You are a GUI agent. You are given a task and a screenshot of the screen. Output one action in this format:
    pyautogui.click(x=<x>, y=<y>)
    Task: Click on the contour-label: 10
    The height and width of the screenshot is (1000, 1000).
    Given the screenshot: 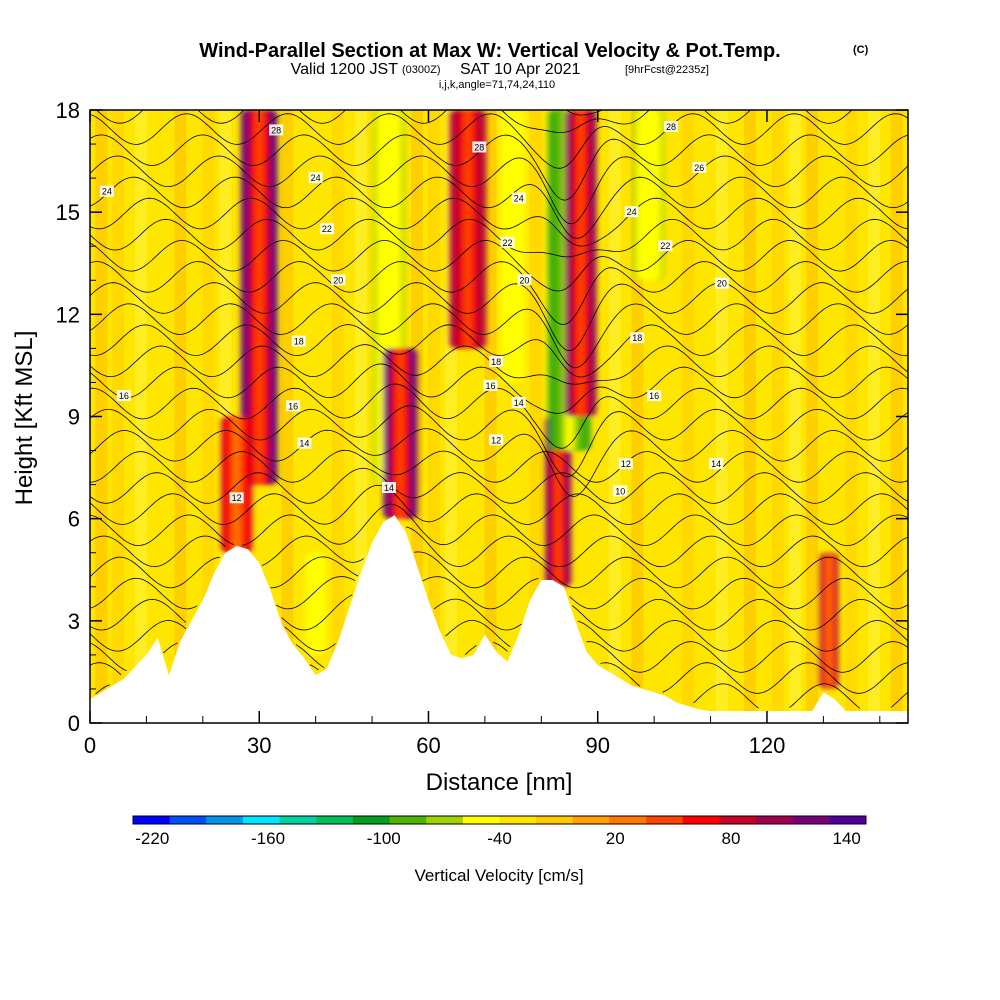 What is the action you would take?
    pyautogui.click(x=620, y=491)
    